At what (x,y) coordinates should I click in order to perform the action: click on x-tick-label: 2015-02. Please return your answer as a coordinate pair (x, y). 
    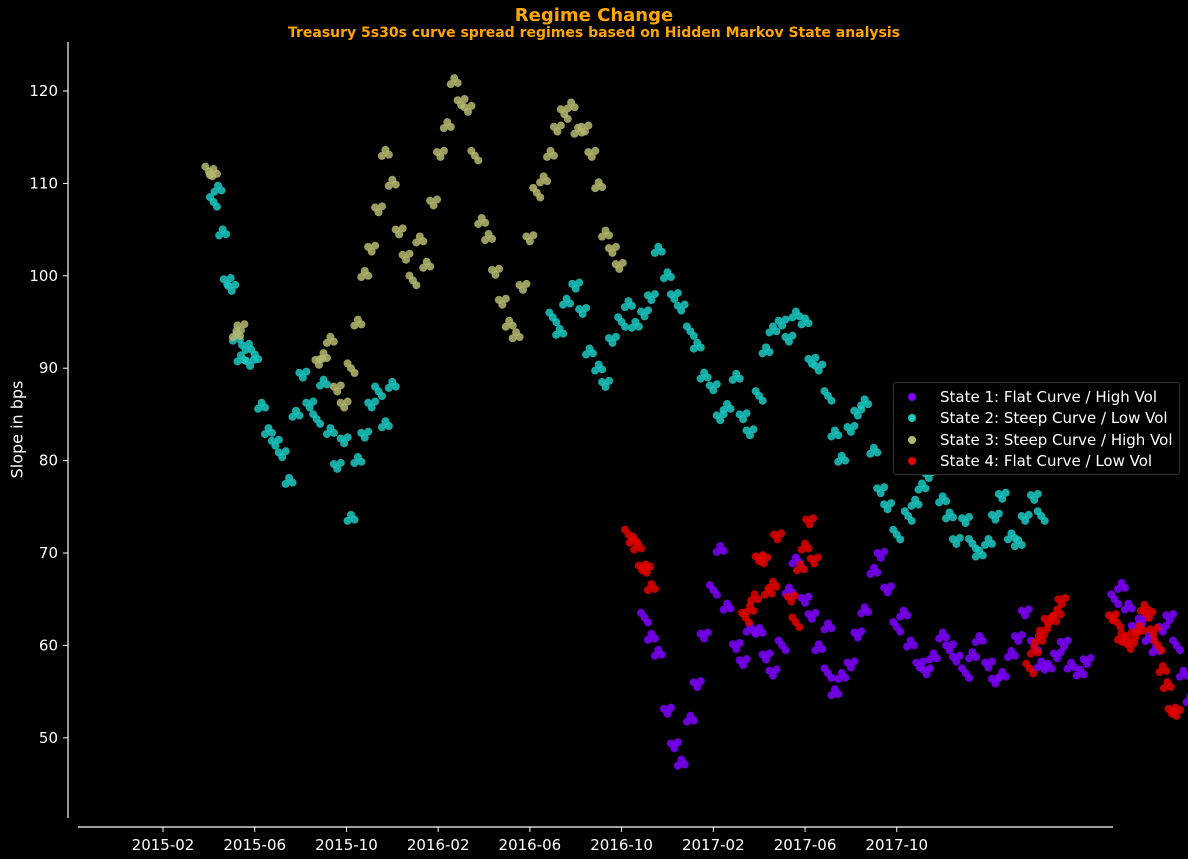
    Looking at the image, I should click on (163, 845).